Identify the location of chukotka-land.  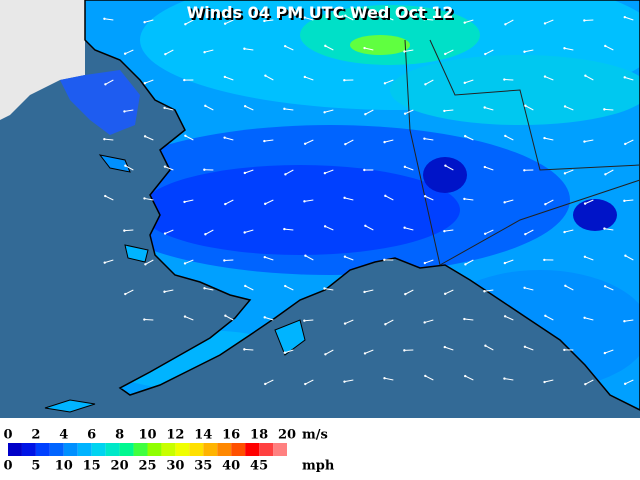
(100, 102).